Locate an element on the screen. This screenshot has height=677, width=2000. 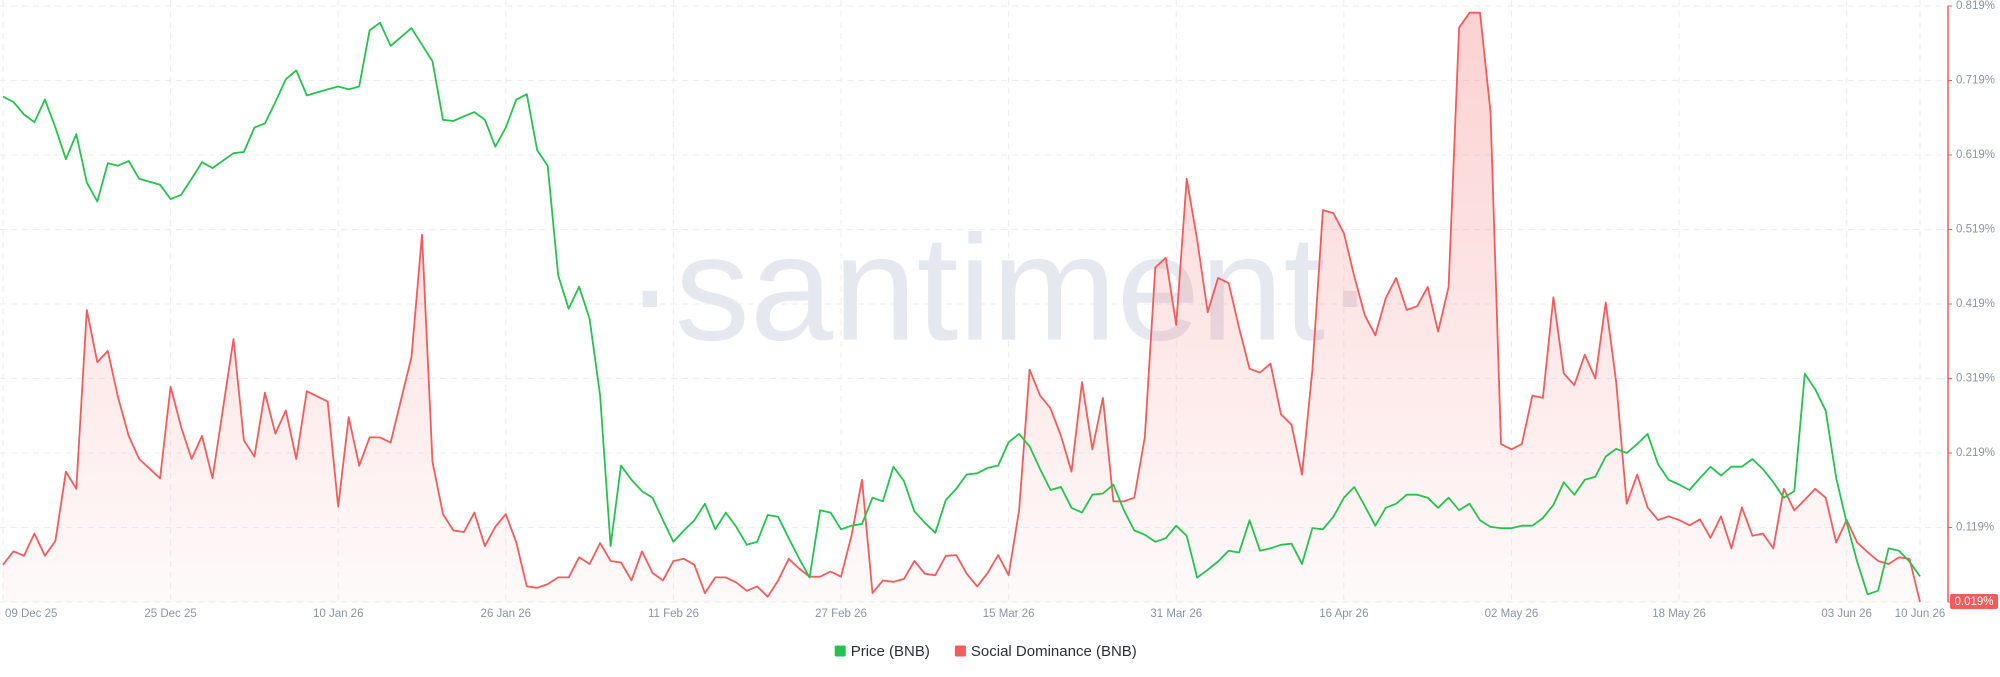
x-tick-label: 25 Dec 25 is located at coordinates (170, 614).